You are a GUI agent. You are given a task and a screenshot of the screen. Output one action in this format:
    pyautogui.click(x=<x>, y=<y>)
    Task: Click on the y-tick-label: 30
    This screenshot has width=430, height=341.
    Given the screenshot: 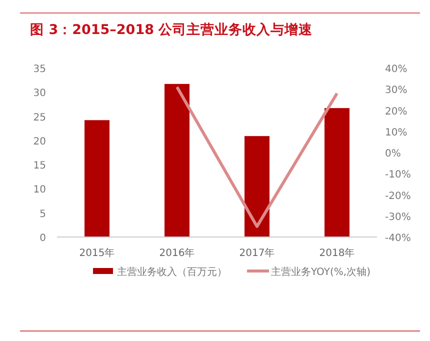 What is the action you would take?
    pyautogui.click(x=39, y=94)
    